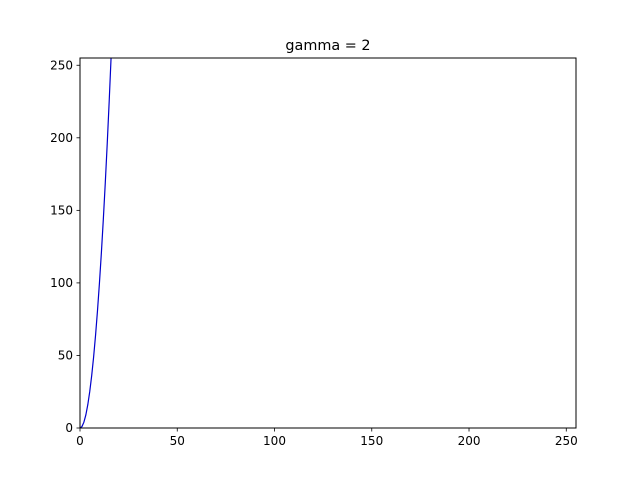 The height and width of the screenshot is (480, 640). I want to click on x-axis: 0 50 100 150 200 250, so click(327, 438).